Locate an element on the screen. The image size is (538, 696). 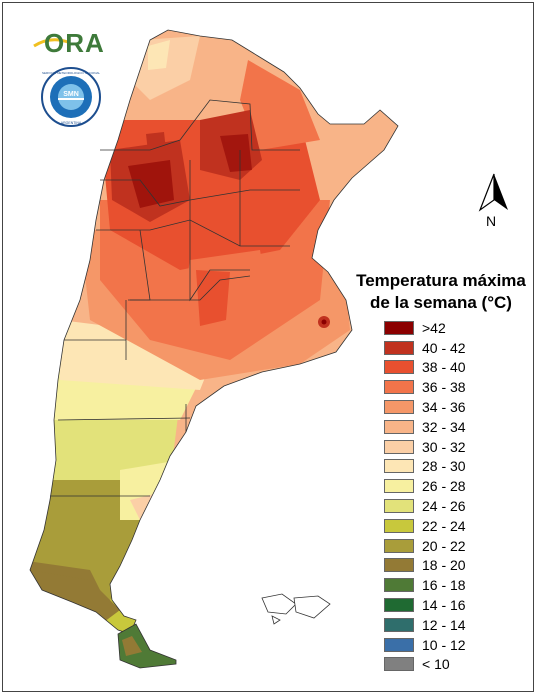
legend-item: 32 - 34 is located at coordinates (459, 427).